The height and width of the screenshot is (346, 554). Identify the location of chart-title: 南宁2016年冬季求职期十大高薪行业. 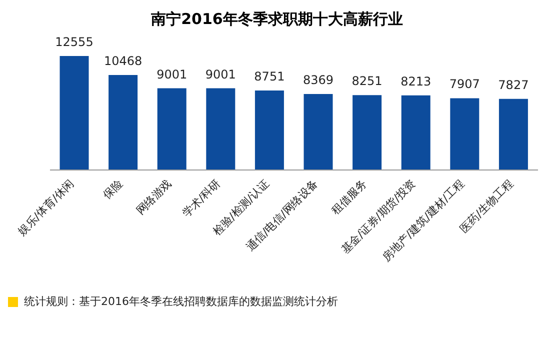
(277, 20).